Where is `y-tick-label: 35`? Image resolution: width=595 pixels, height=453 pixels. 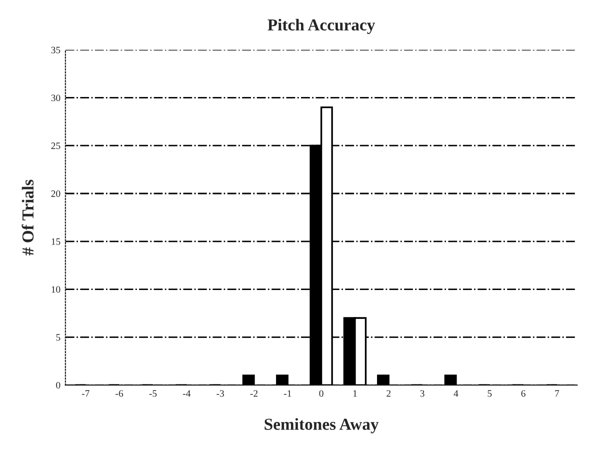
y-tick-label: 35 is located at coordinates (55, 50).